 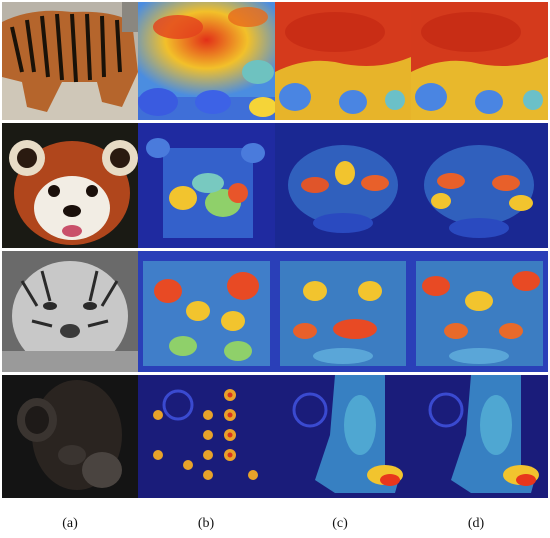 What do you see at coordinates (340, 523) in the screenshot?
I see `caption-c: (c)` at bounding box center [340, 523].